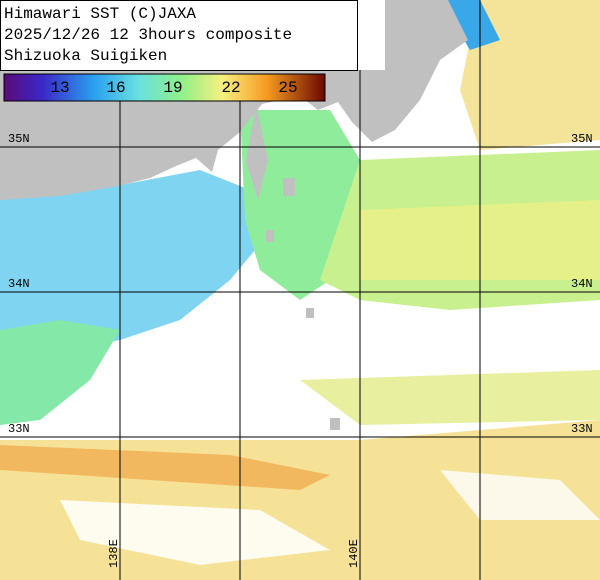 The image size is (600, 580). I want to click on cool-water, so click(127, 265).